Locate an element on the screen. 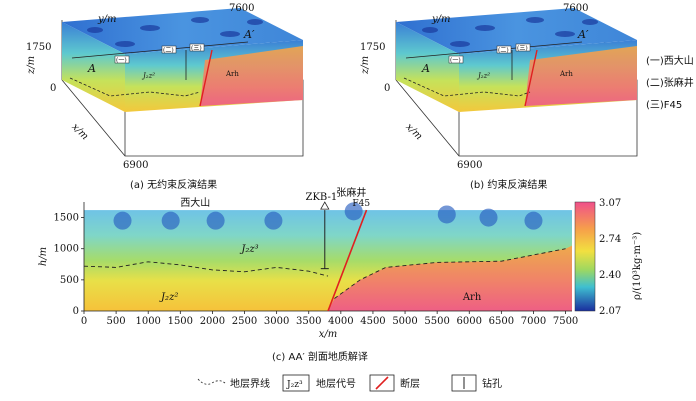 The width and height of the screenshot is (696, 401). x-axis-label: x/m is located at coordinates (328, 334).